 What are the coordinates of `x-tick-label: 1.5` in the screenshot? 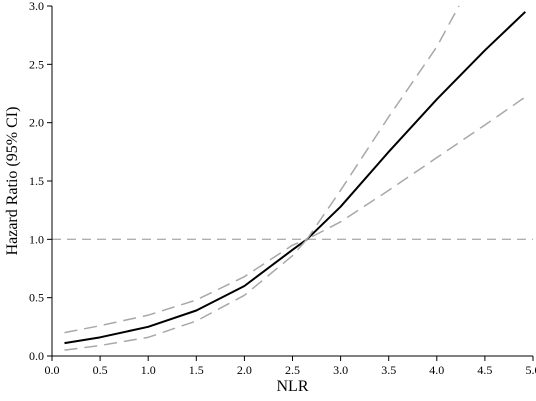 It's located at (196, 370).